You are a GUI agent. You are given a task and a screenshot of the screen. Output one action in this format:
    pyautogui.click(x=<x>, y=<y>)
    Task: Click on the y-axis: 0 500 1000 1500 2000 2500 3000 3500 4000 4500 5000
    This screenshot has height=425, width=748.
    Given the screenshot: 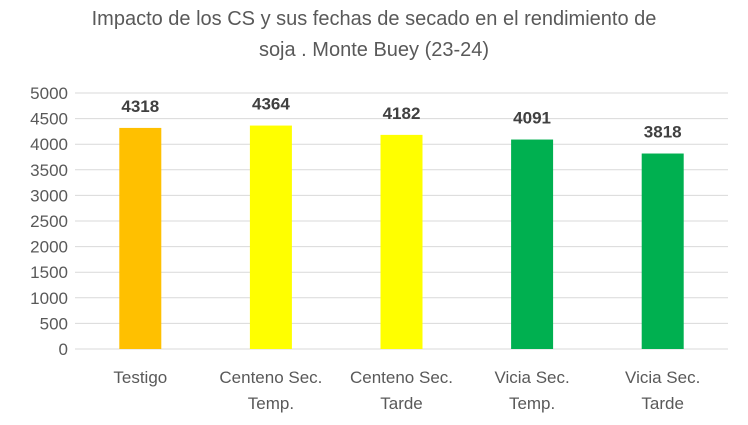 What is the action you would take?
    pyautogui.click(x=49, y=221)
    